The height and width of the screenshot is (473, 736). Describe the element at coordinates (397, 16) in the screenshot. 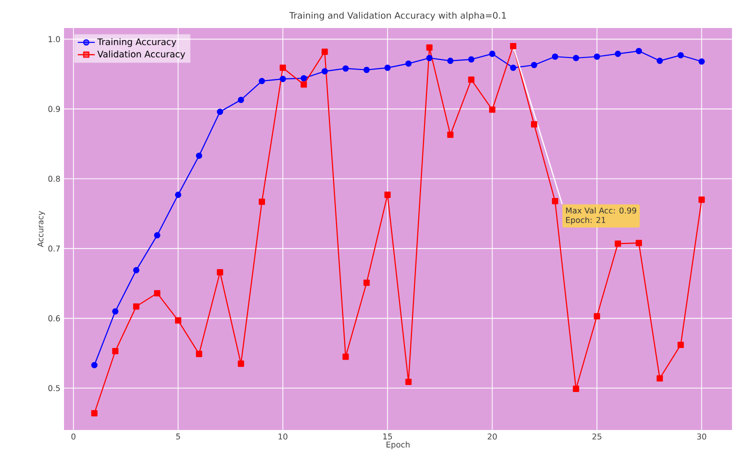

I see `chart-title: Training and Validation Accuracy with alpha=0.1` at that location.